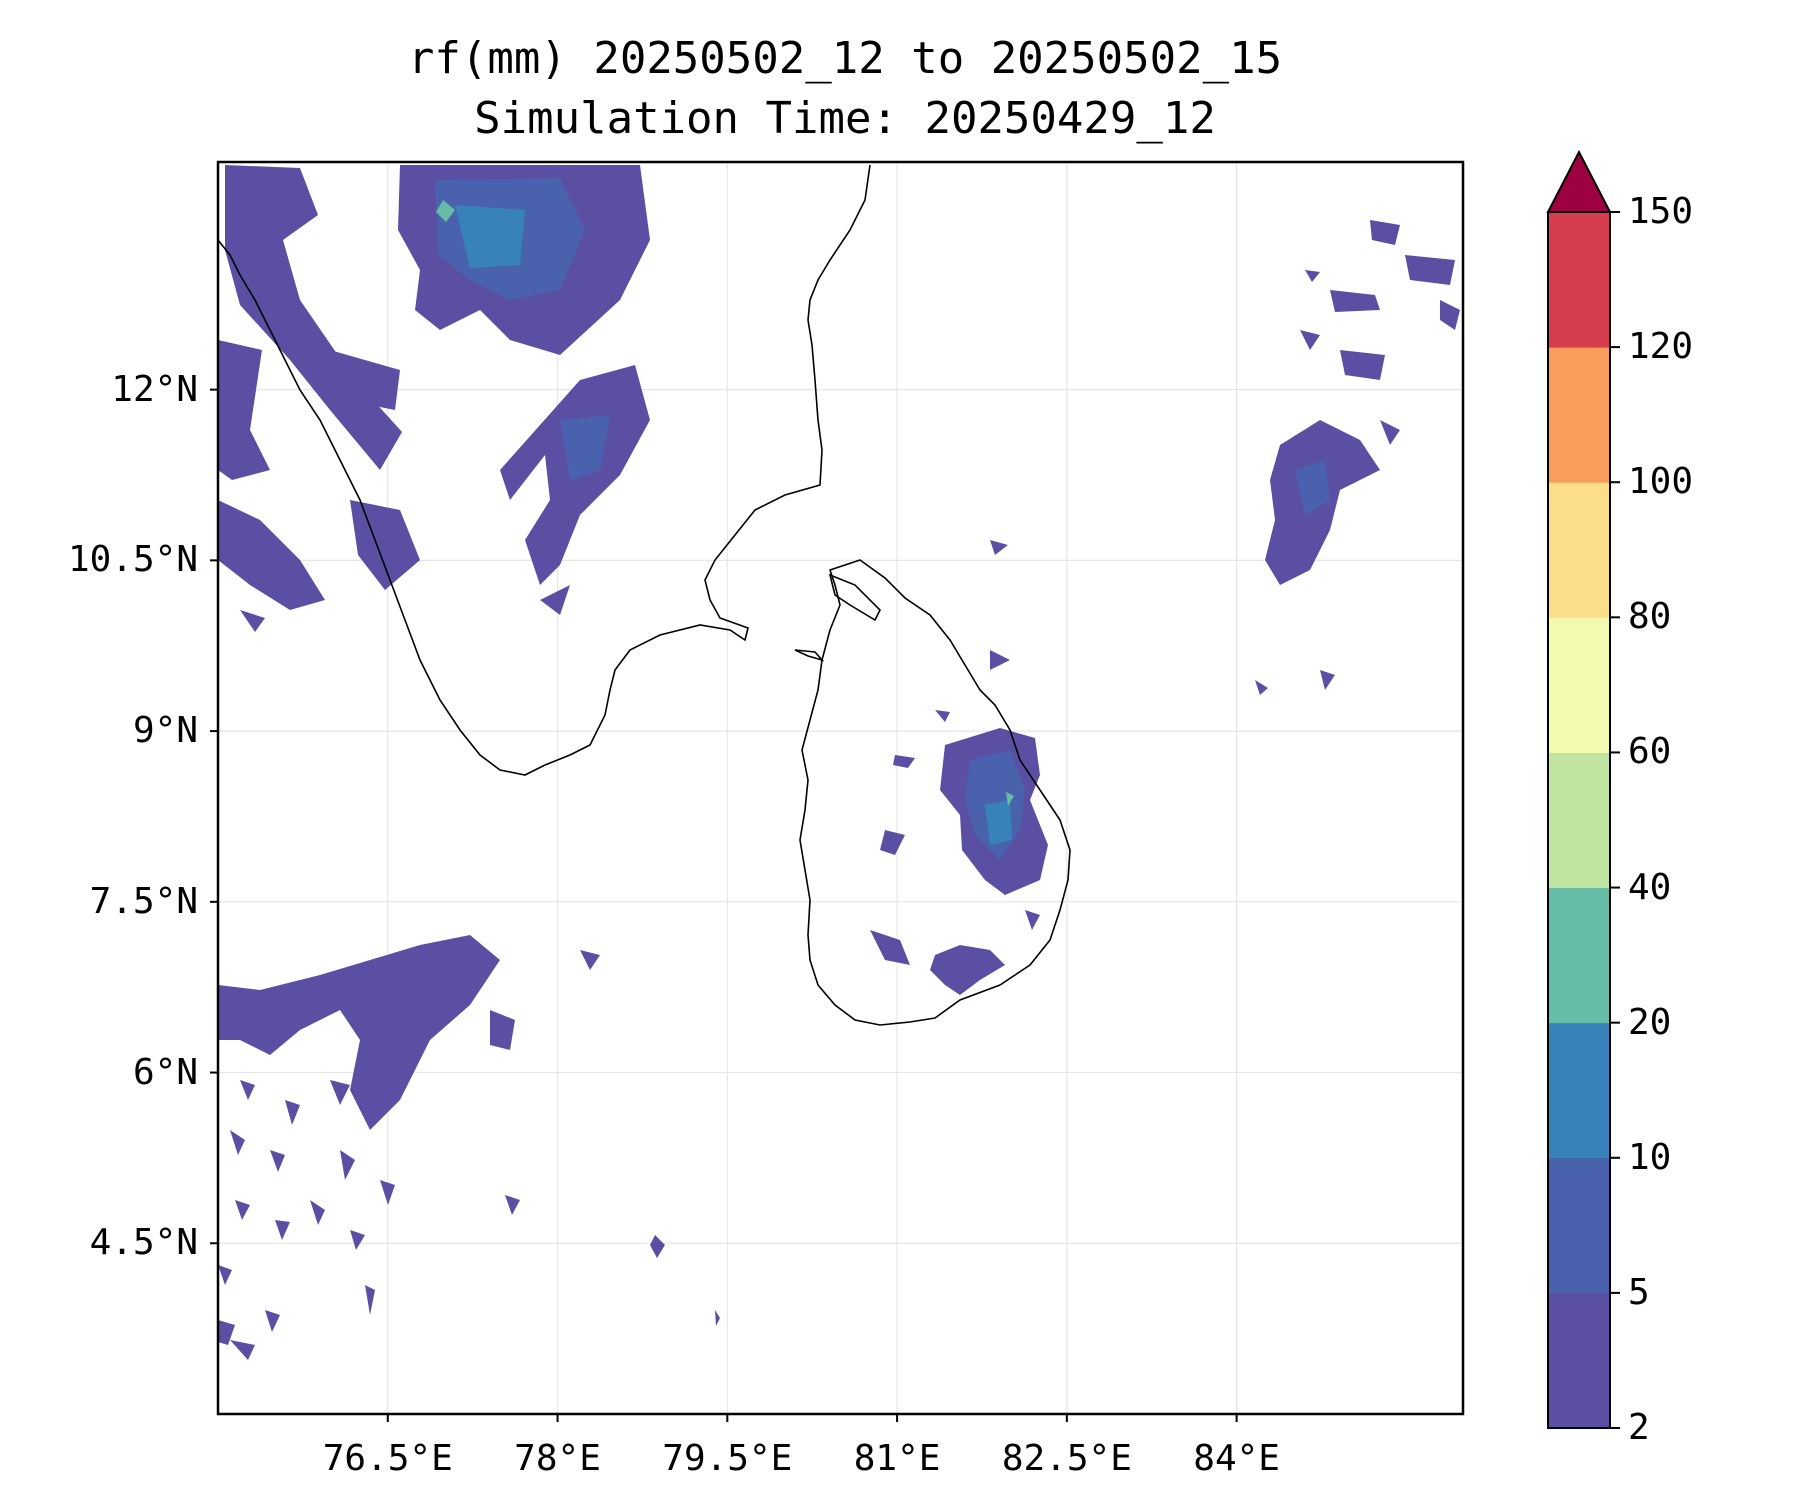  Describe the element at coordinates (845, 118) in the screenshot. I see `map-subtitle: Simulation Time: 20250429_12` at that location.